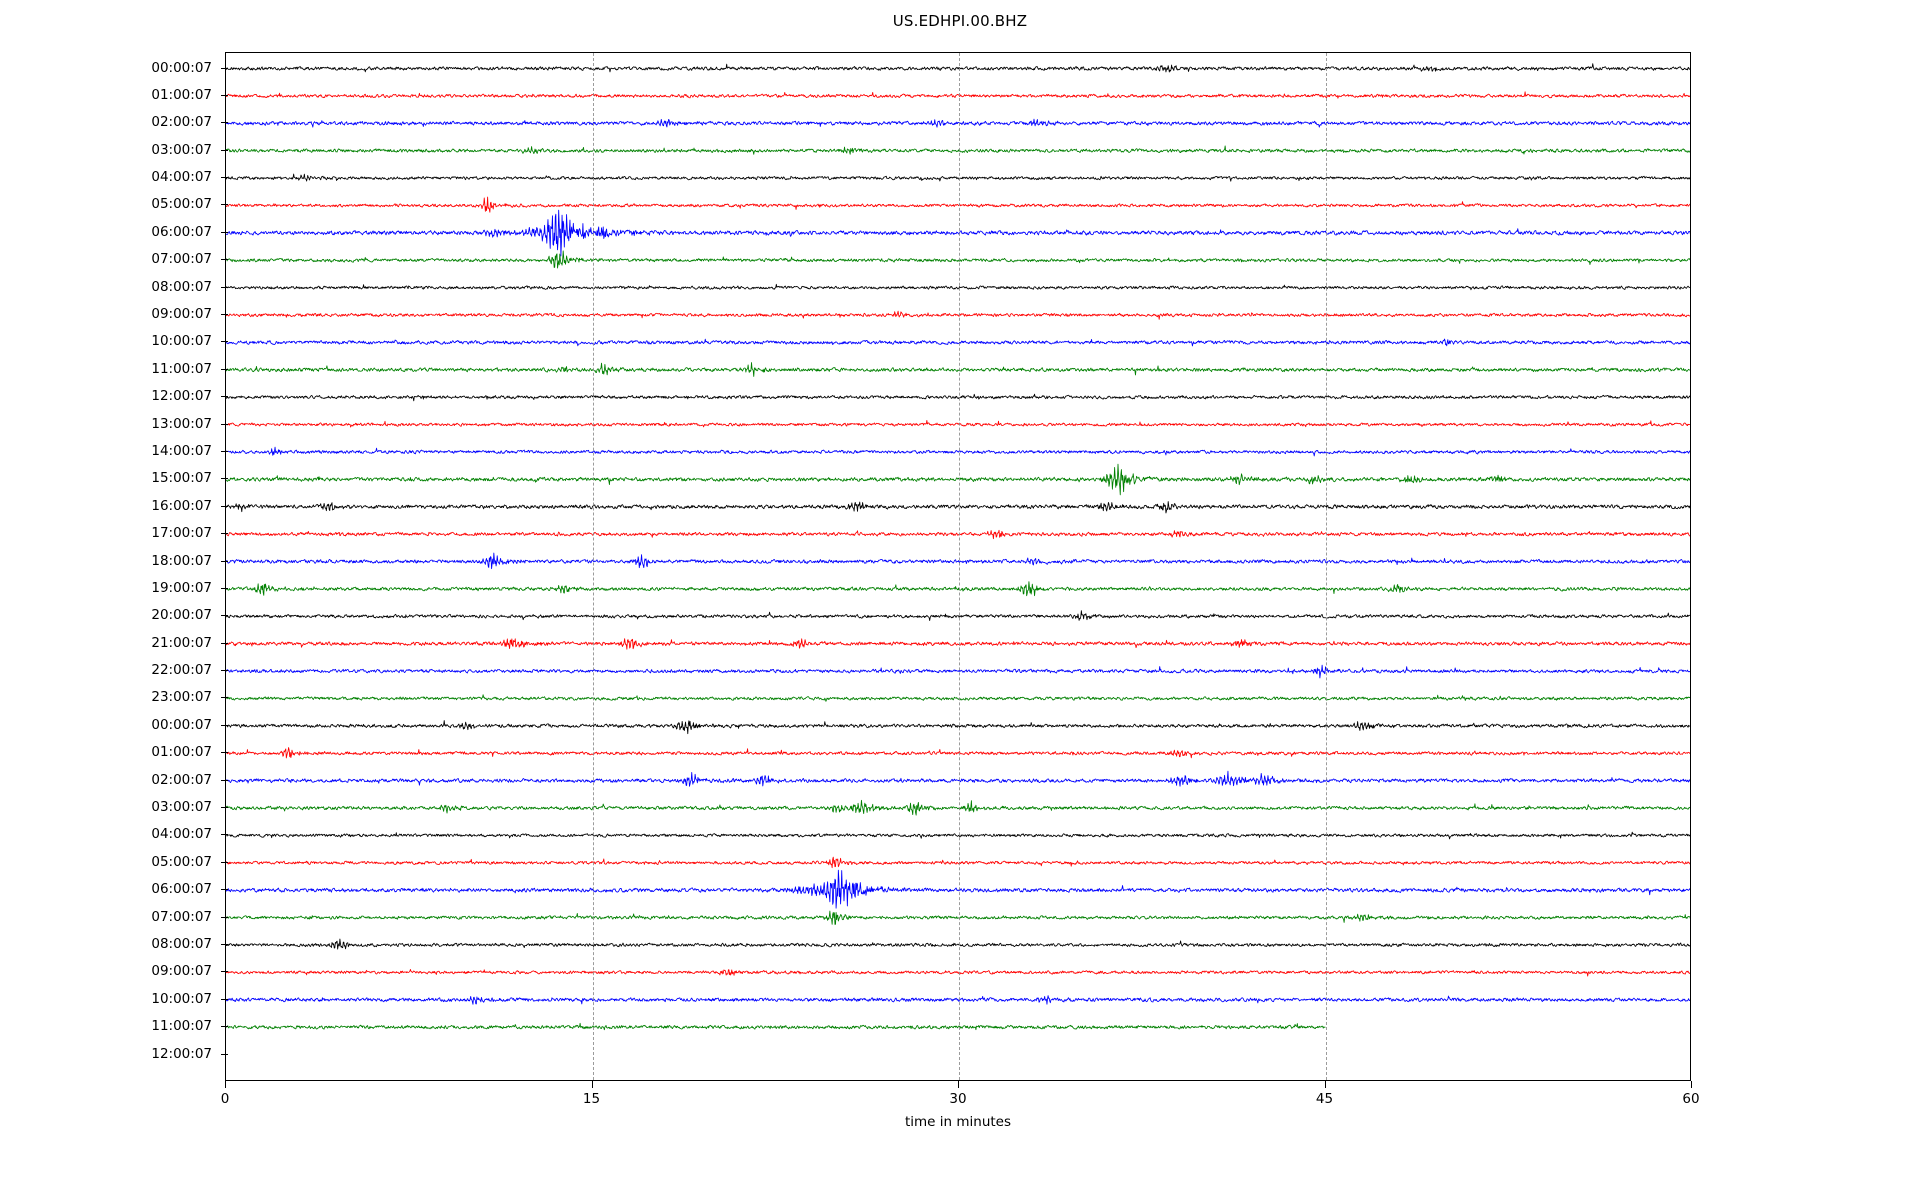 The height and width of the screenshot is (1200, 1920). What do you see at coordinates (591, 1099) in the screenshot?
I see `x-tick-label: 15` at bounding box center [591, 1099].